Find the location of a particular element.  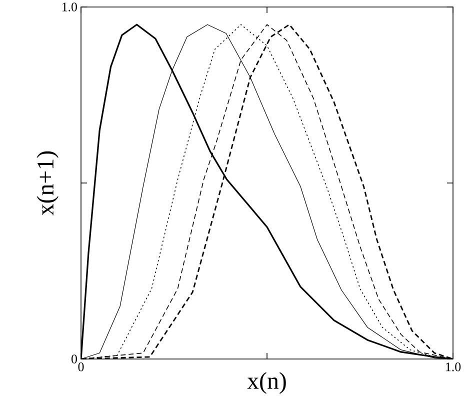

y-axis-title: x(n+1) is located at coordinates (47, 183).